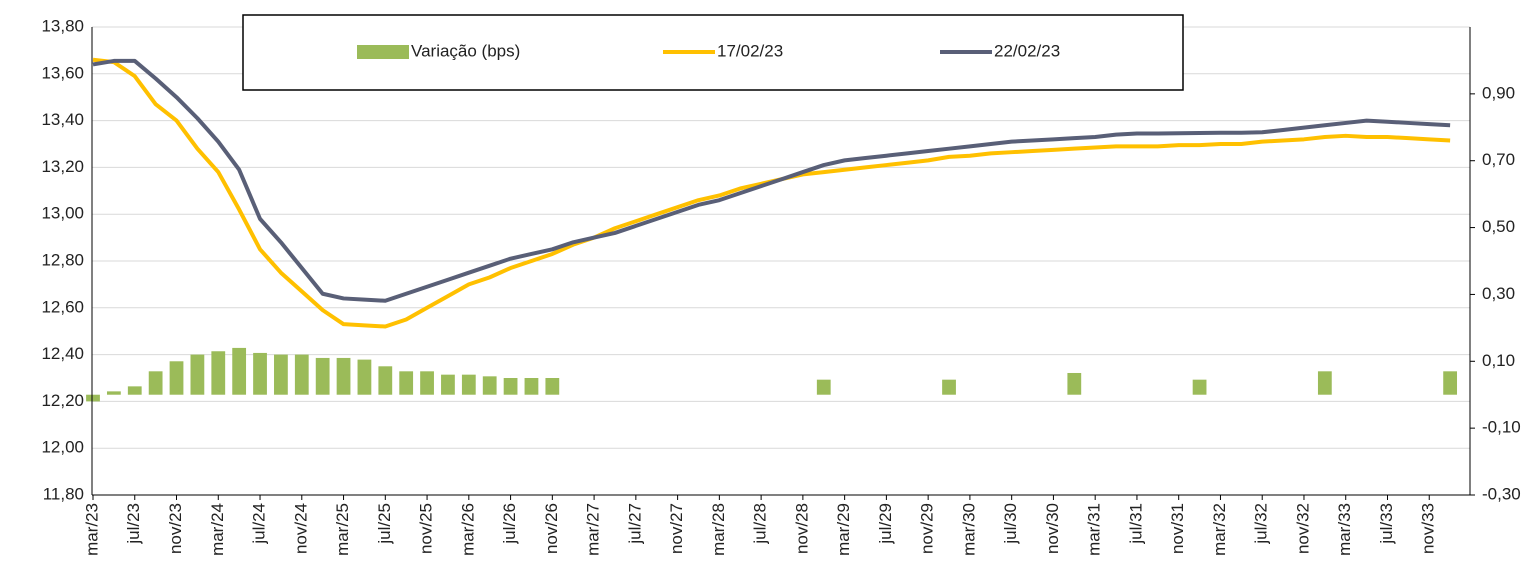  I want to click on x-tick-label: mar/27, so click(593, 529).